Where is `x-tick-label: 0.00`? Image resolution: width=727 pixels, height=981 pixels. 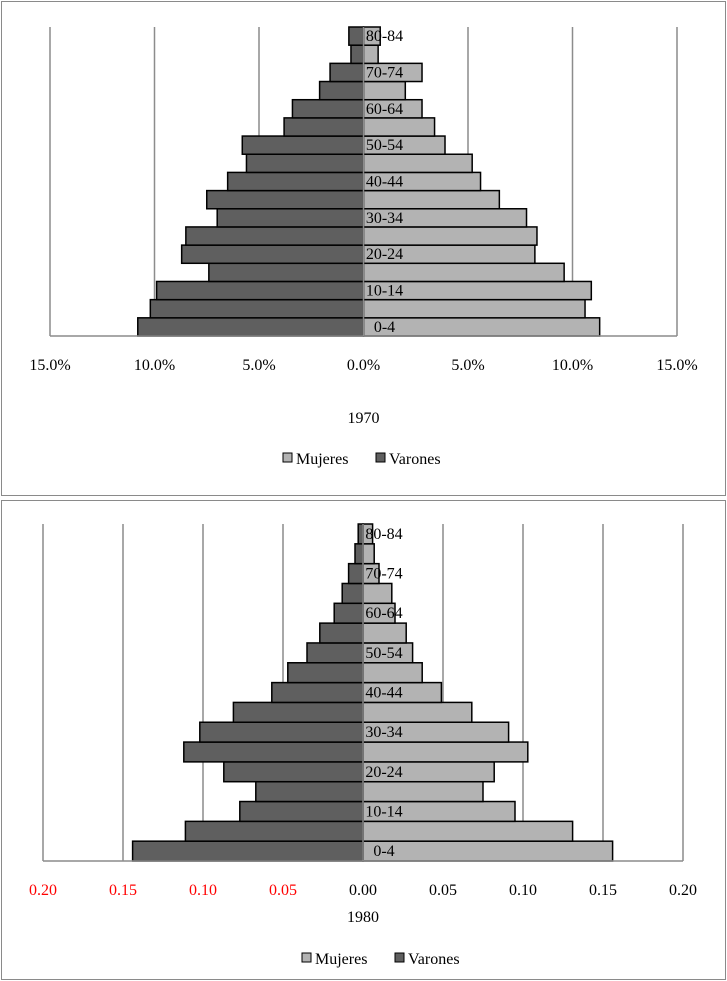
x-tick-label: 0.00 is located at coordinates (363, 890).